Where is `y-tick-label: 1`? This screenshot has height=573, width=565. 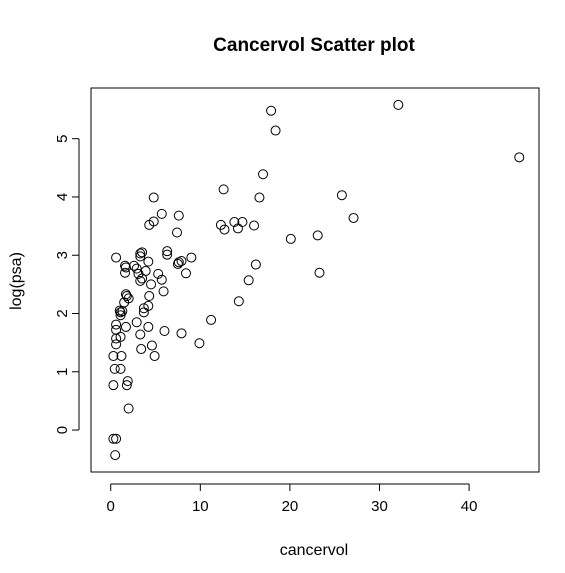 y-tick-label: 1 is located at coordinates (62, 372).